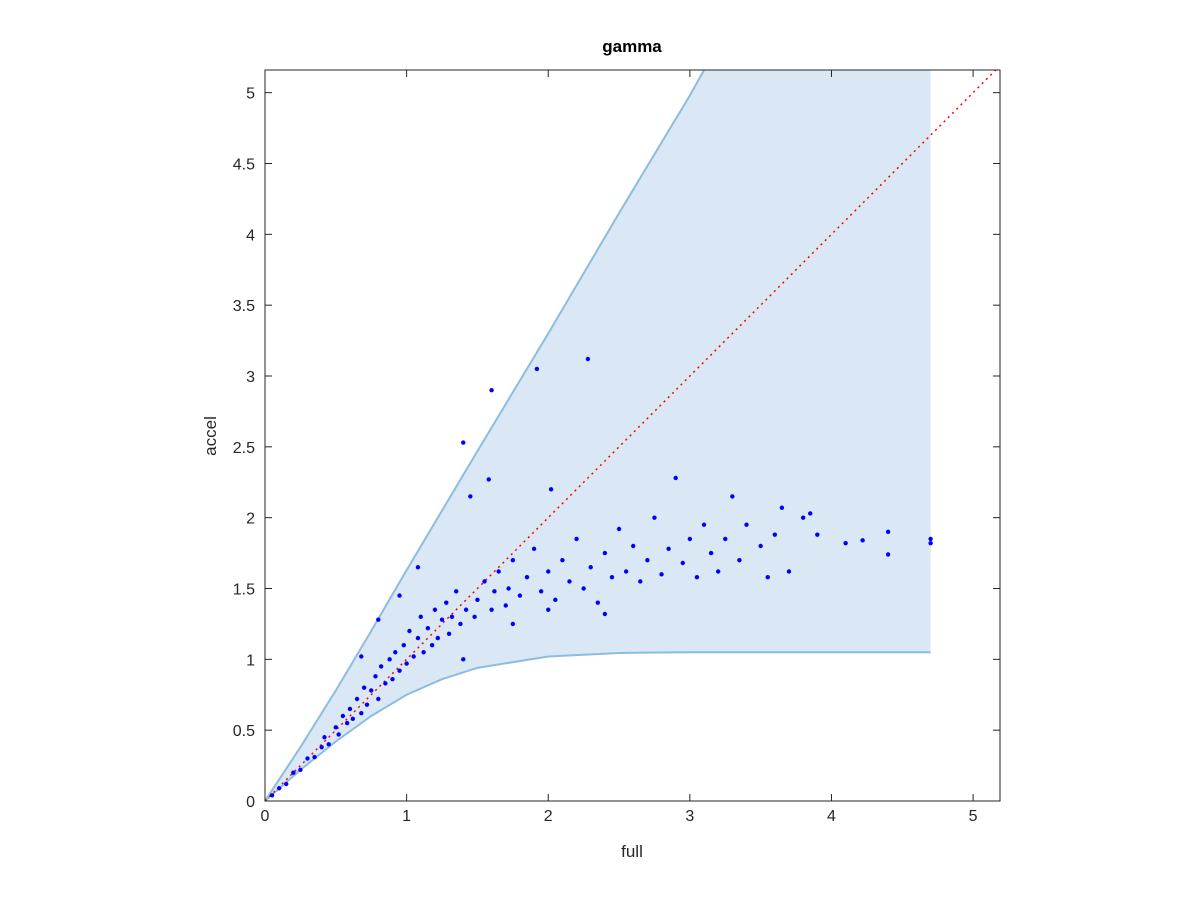  What do you see at coordinates (632, 46) in the screenshot?
I see `chart-title: gamma` at bounding box center [632, 46].